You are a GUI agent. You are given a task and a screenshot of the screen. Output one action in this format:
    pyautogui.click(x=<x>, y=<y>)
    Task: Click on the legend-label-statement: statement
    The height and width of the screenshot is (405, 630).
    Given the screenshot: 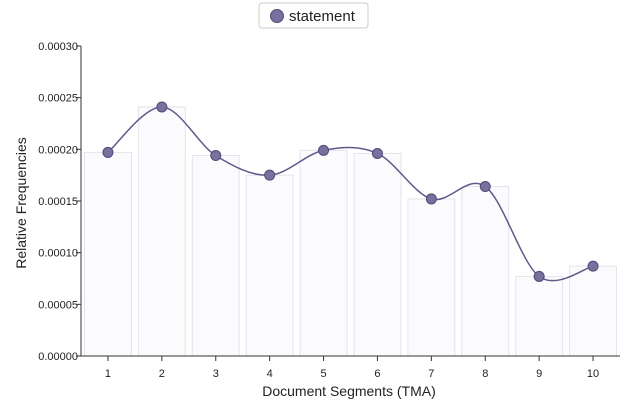 What is the action you would take?
    pyautogui.click(x=322, y=16)
    